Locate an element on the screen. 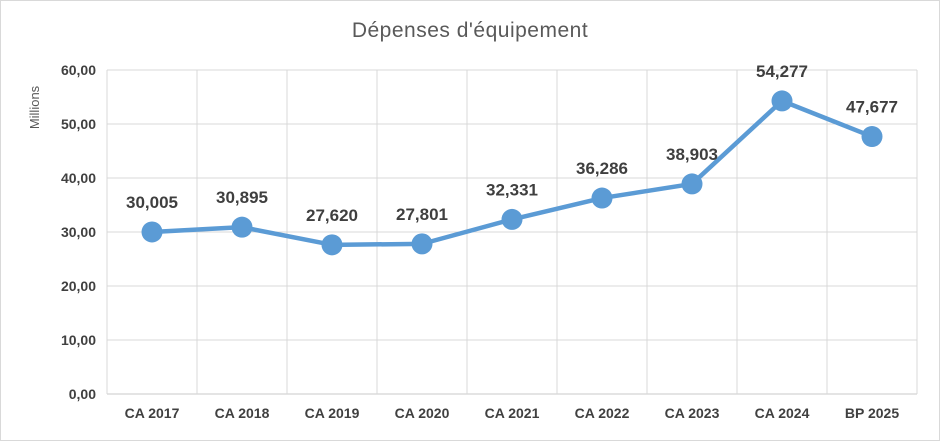 The width and height of the screenshot is (940, 441). x-category-label: CA 2020 is located at coordinates (422, 413).